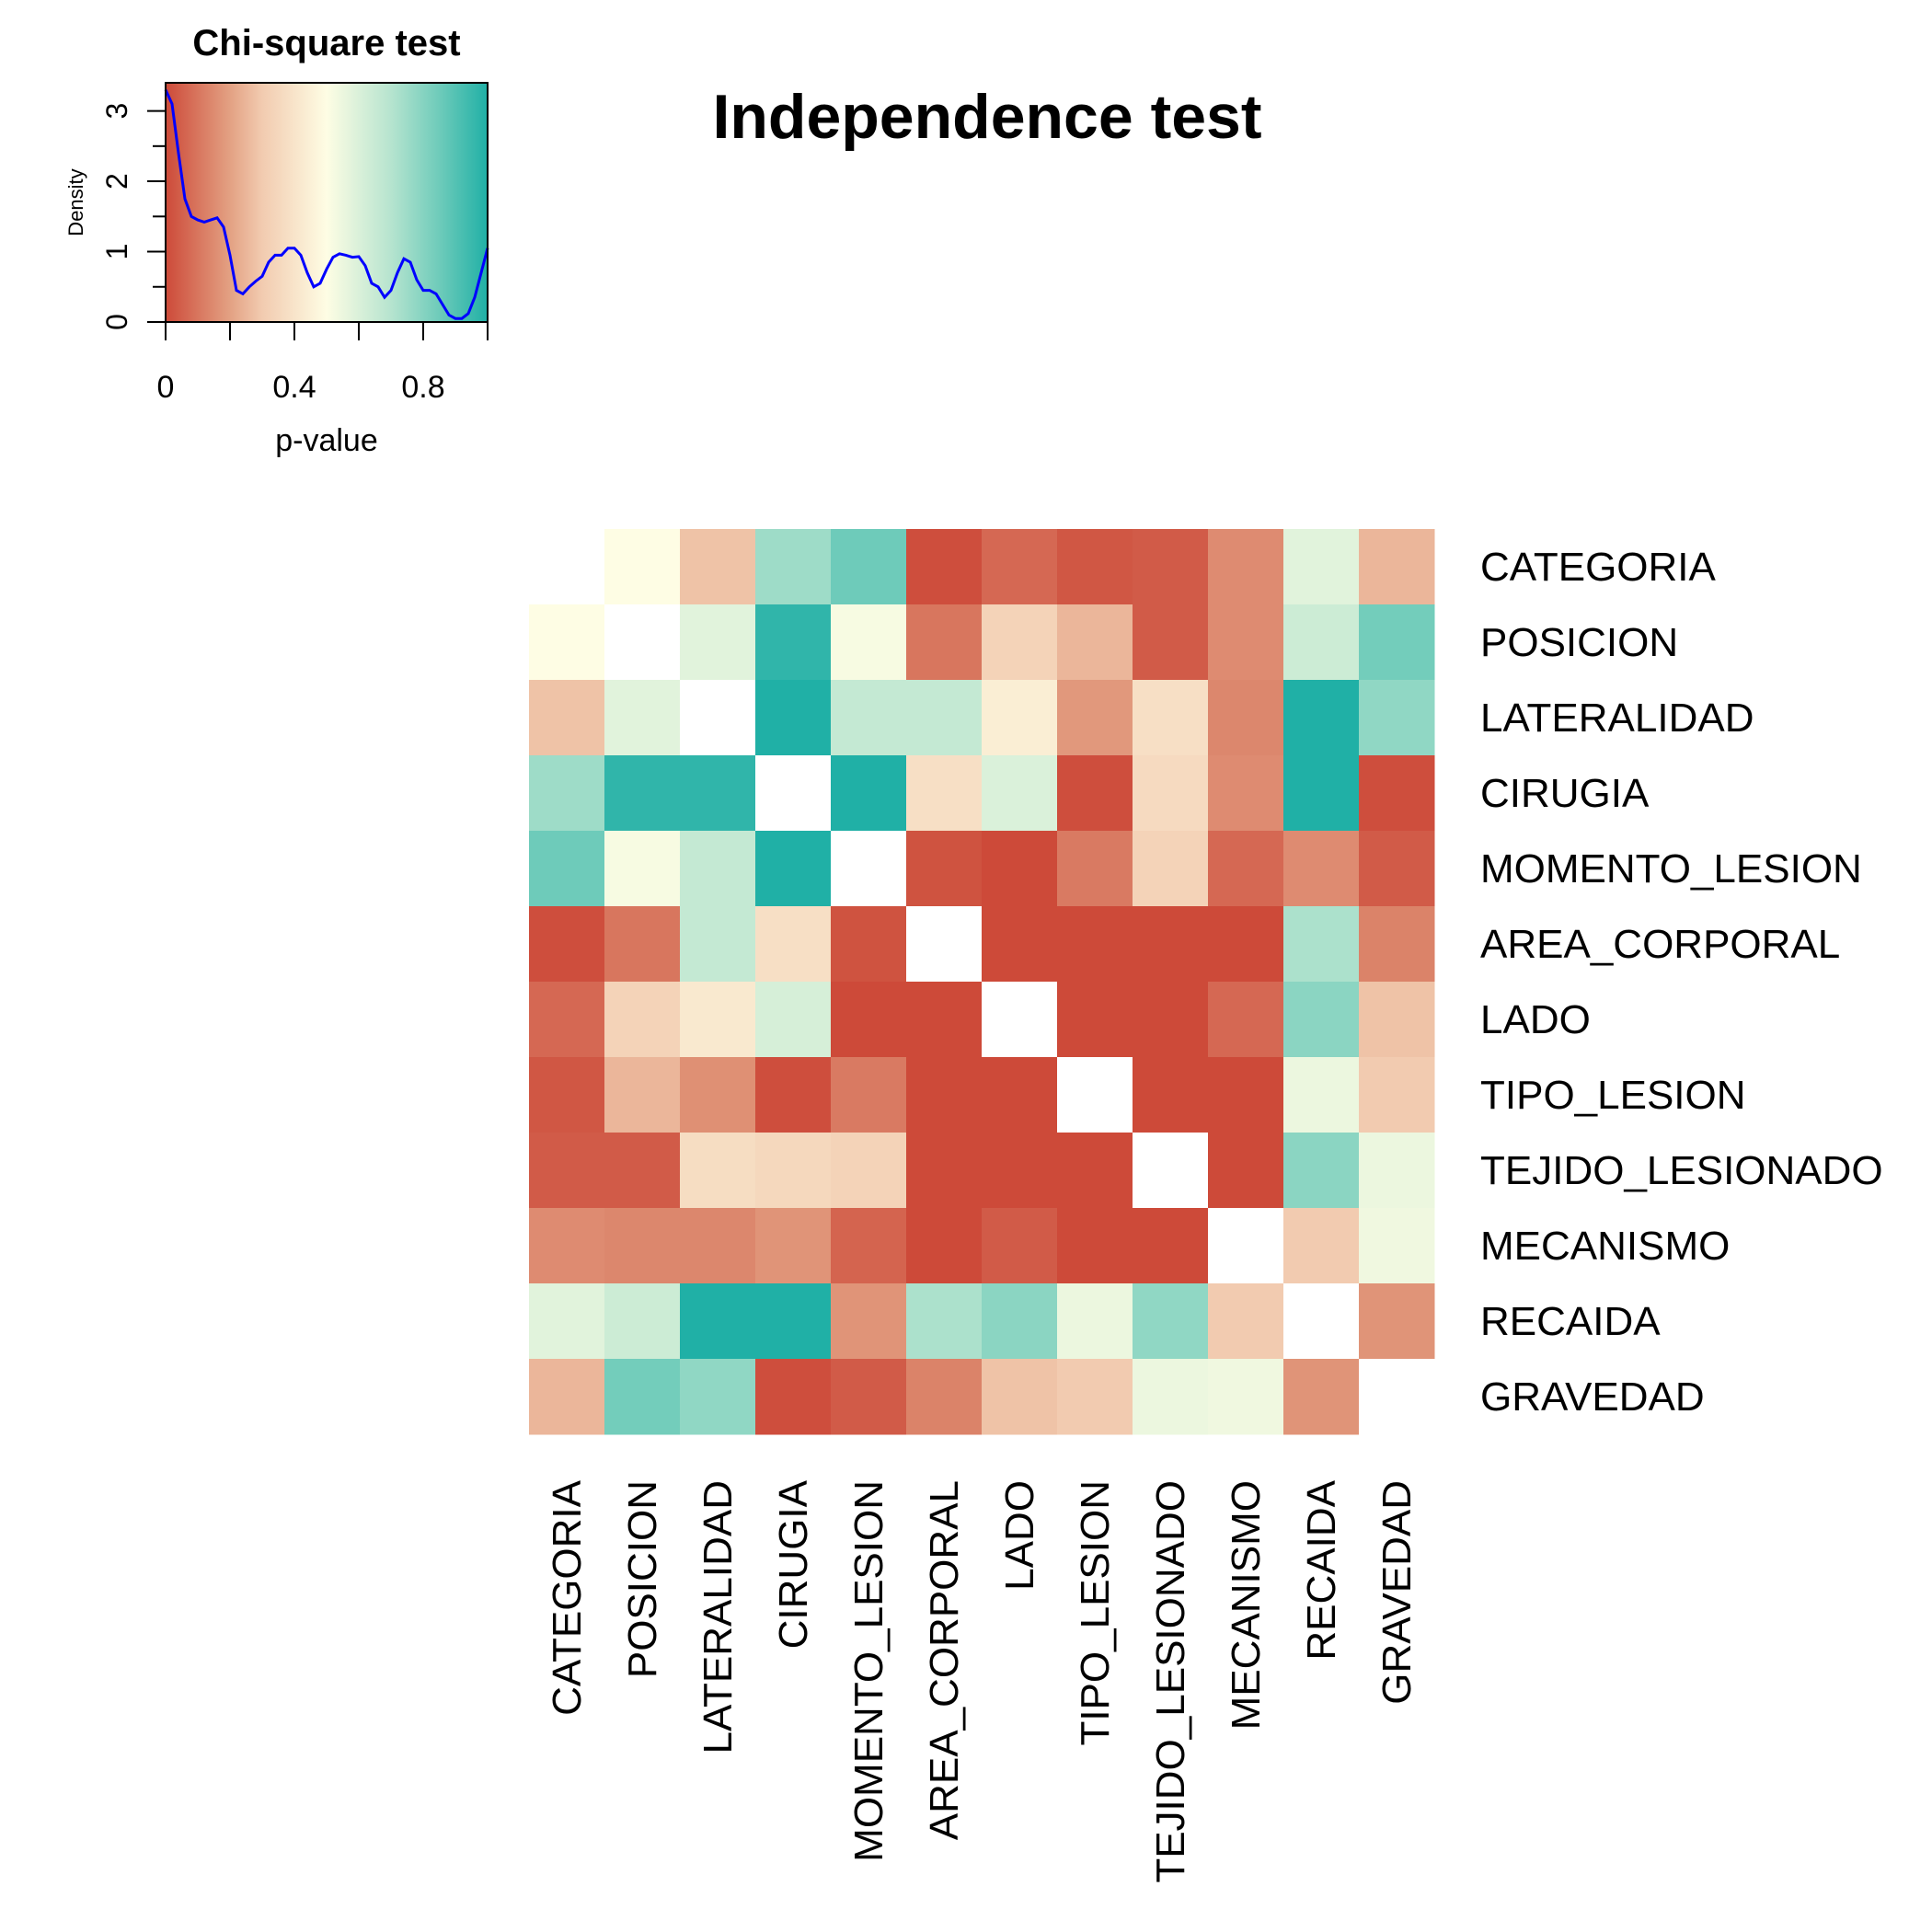  Describe the element at coordinates (1397, 1592) in the screenshot. I see `col-label: GRAVEDAD` at that location.